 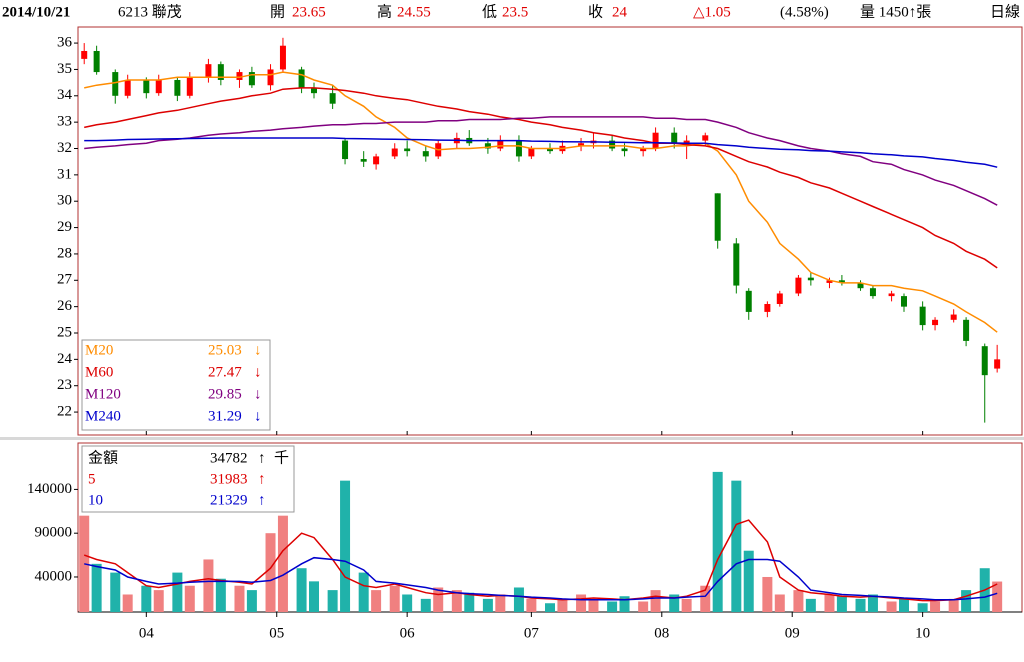 What do you see at coordinates (103, 394) in the screenshot?
I see `legend-name: M120` at bounding box center [103, 394].